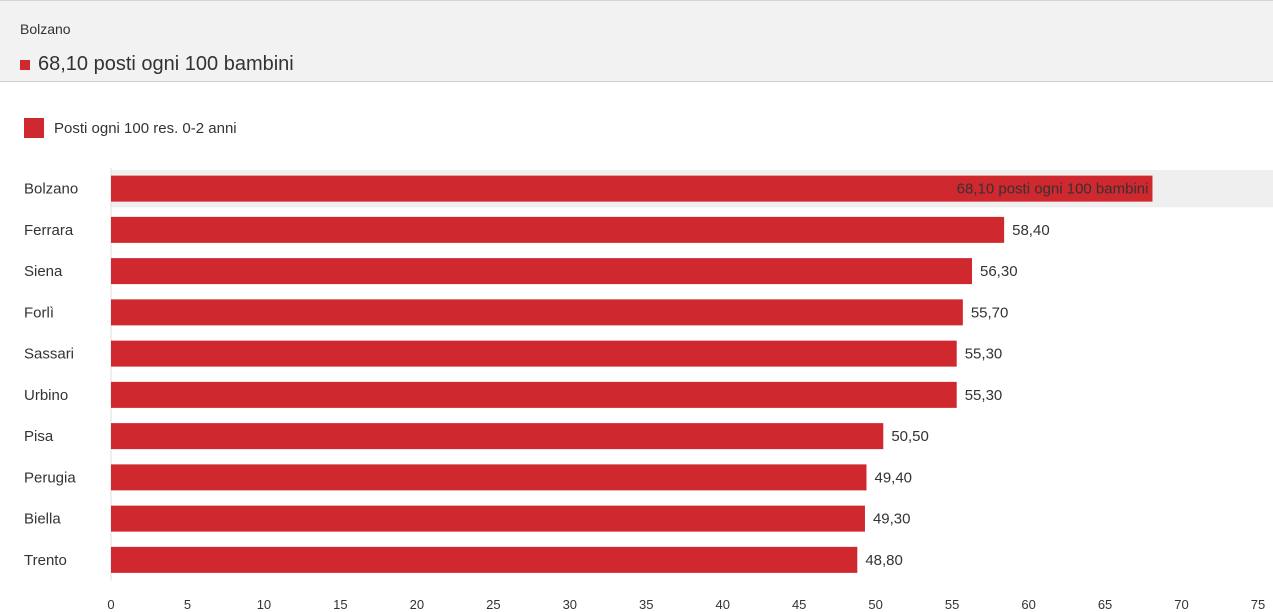 The image size is (1273, 612). I want to click on x-tick-label: 10, so click(264, 604).